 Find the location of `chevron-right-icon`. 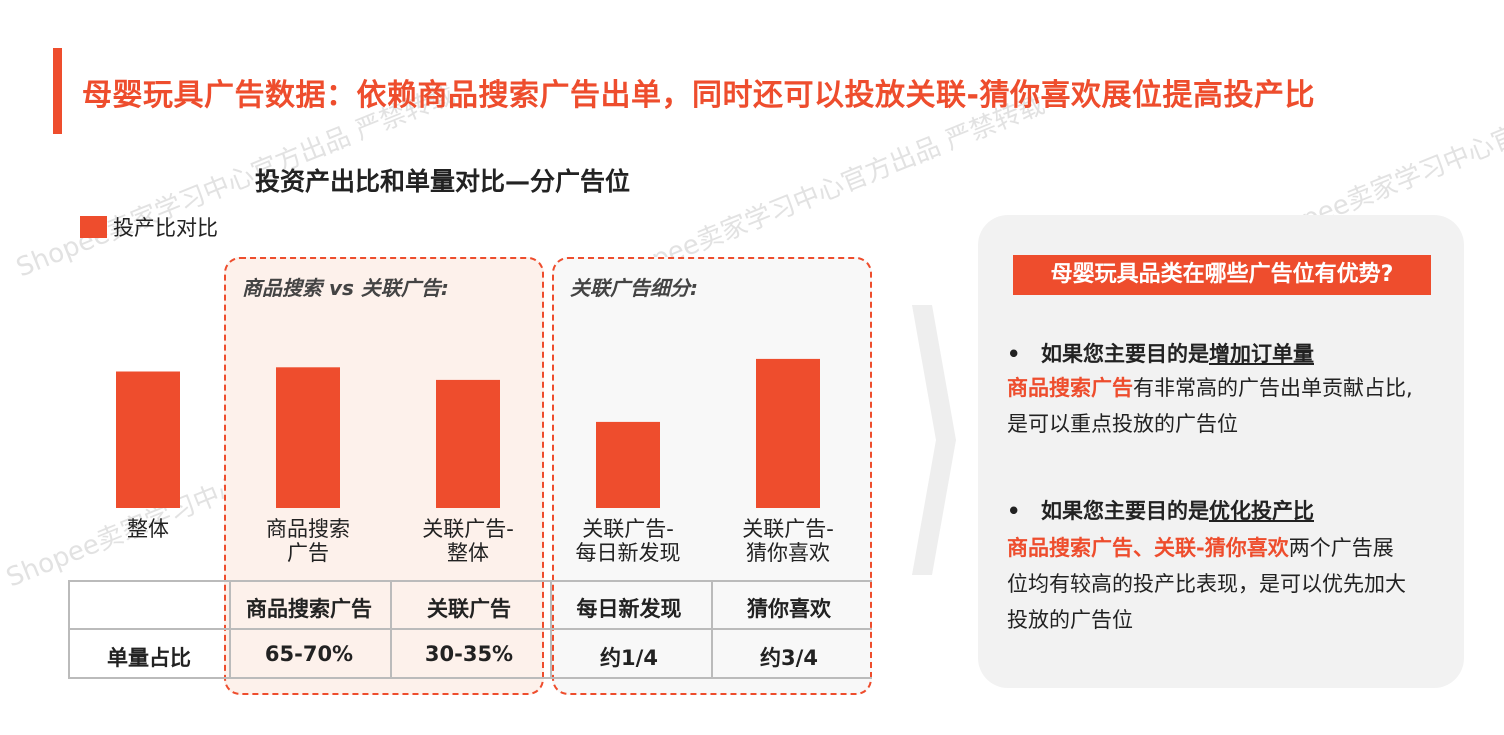

chevron-right-icon is located at coordinates (934, 440).